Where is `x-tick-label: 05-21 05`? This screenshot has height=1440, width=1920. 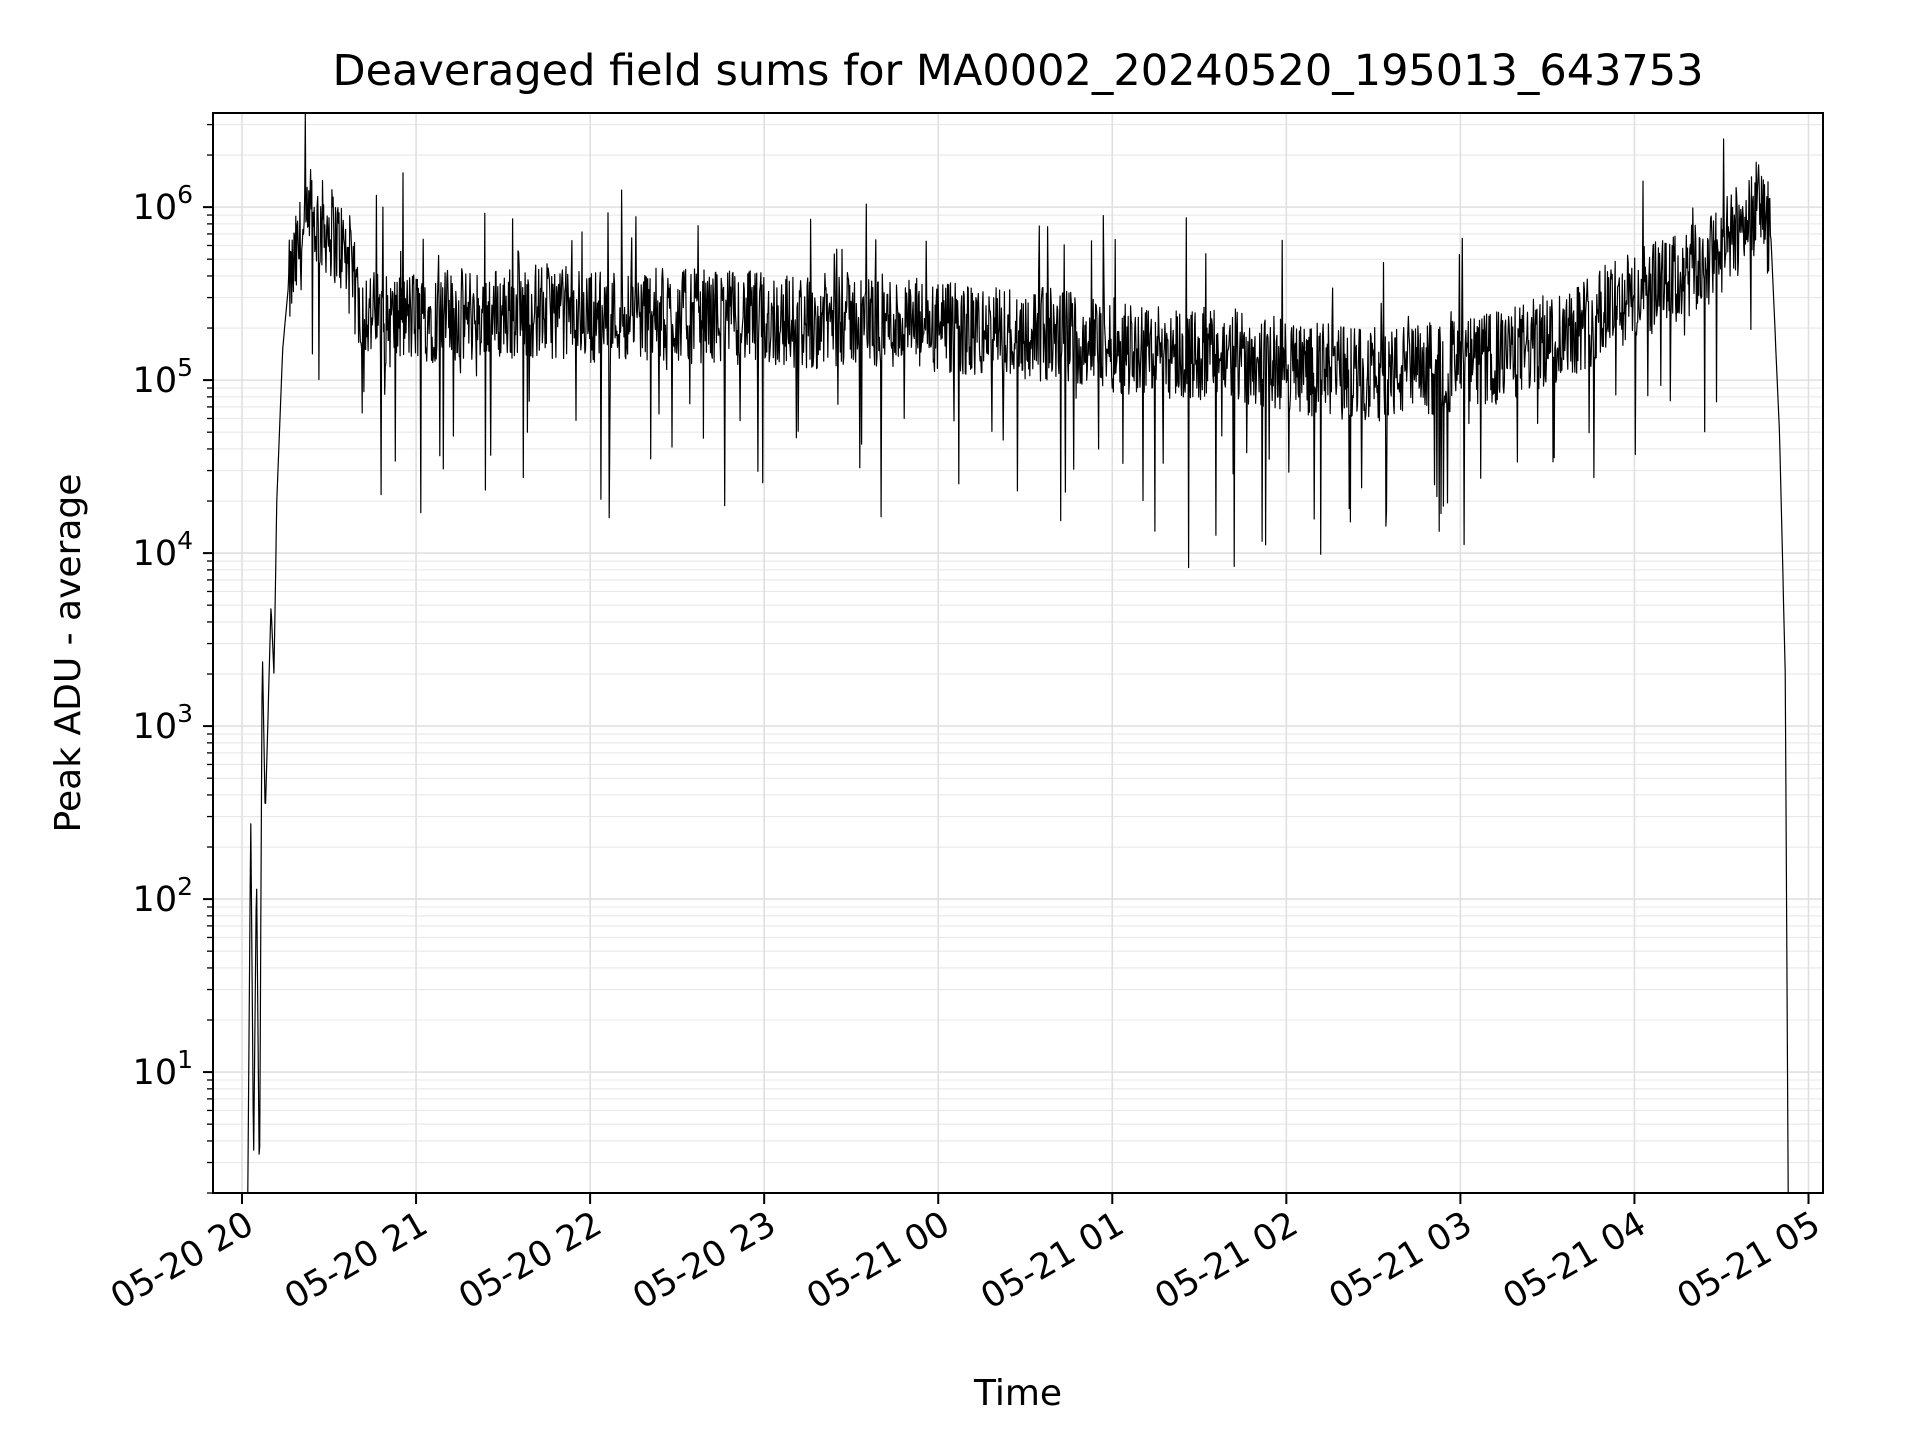 x-tick-label: 05-21 05 is located at coordinates (1749, 1260).